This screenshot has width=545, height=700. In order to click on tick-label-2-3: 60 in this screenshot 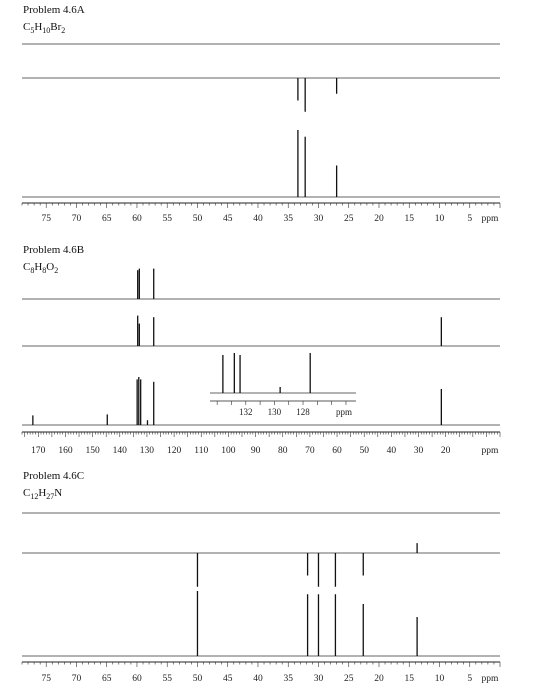, I will do `click(137, 679)`.